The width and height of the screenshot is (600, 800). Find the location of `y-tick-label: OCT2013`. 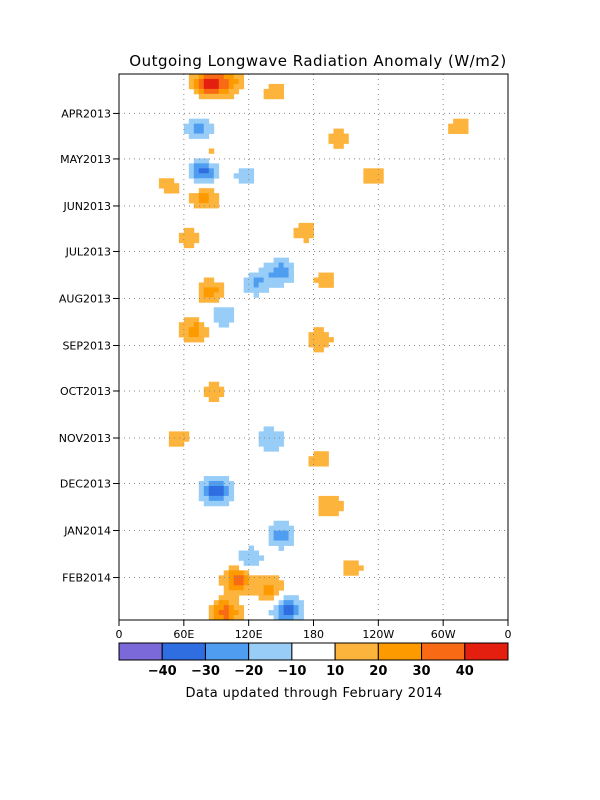

y-tick-label: OCT2013 is located at coordinates (85, 391).